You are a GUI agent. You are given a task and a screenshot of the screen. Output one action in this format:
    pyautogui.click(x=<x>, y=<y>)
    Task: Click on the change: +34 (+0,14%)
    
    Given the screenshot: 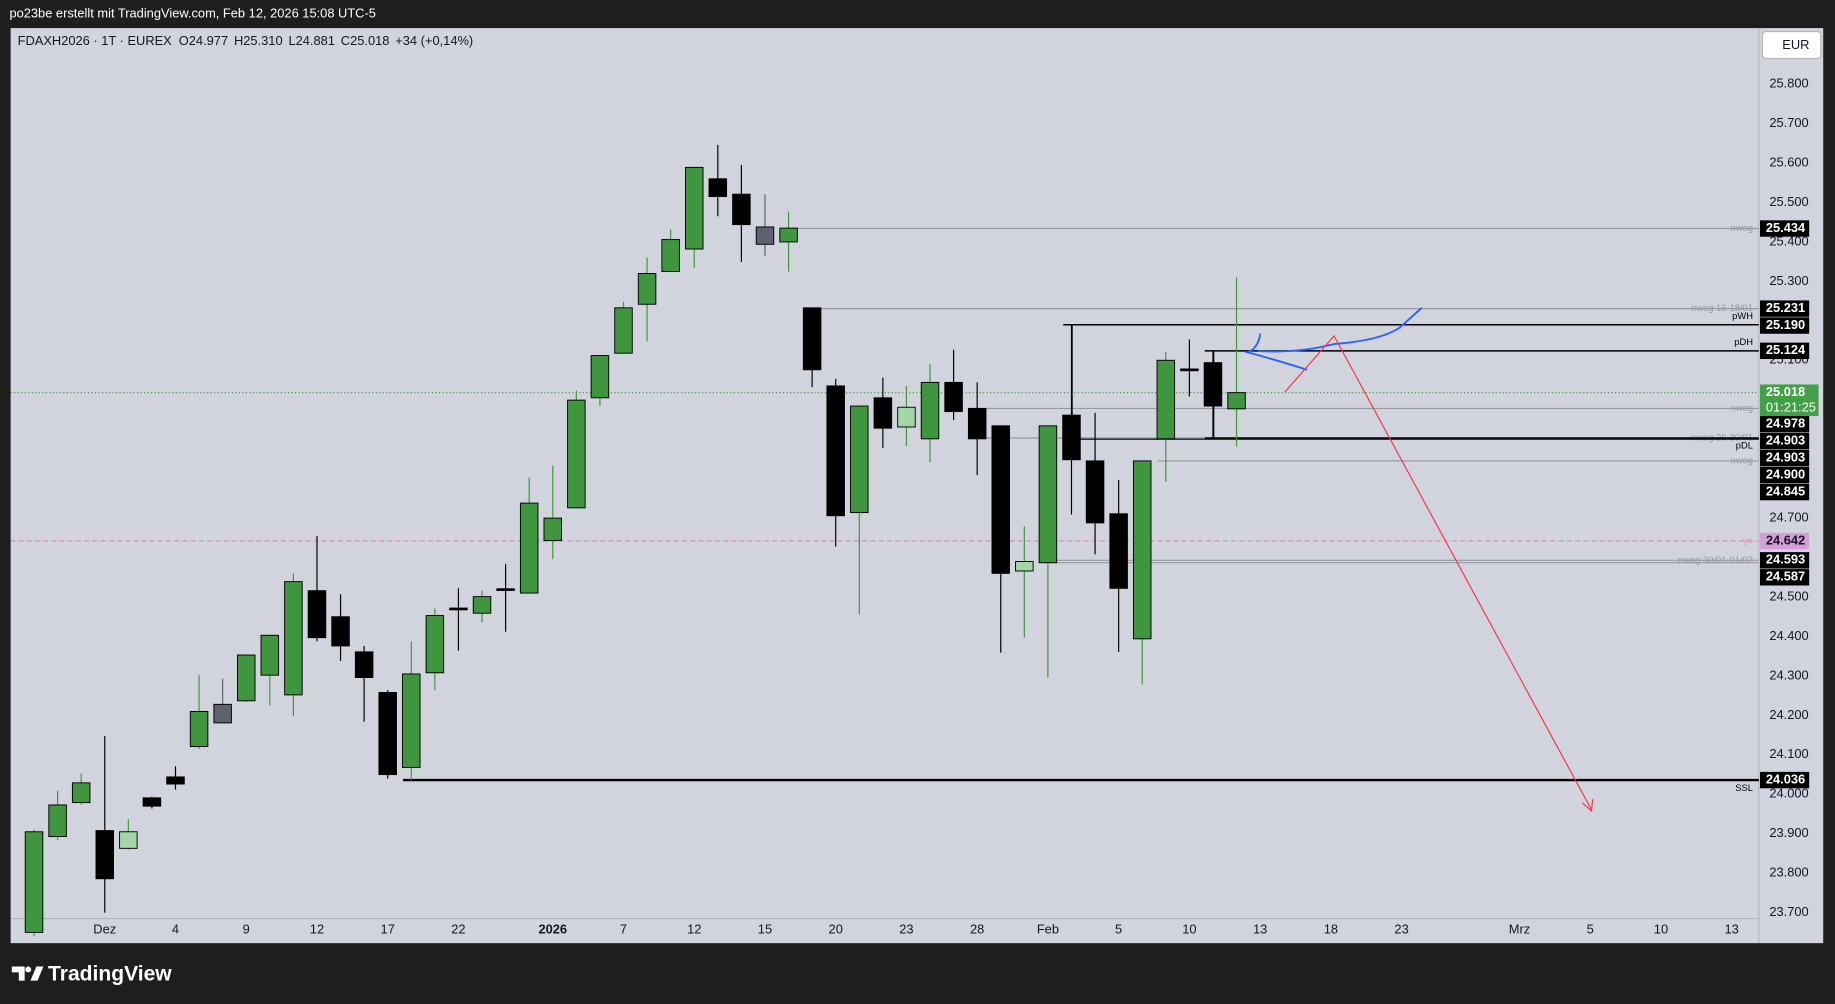 What is the action you would take?
    pyautogui.click(x=434, y=41)
    